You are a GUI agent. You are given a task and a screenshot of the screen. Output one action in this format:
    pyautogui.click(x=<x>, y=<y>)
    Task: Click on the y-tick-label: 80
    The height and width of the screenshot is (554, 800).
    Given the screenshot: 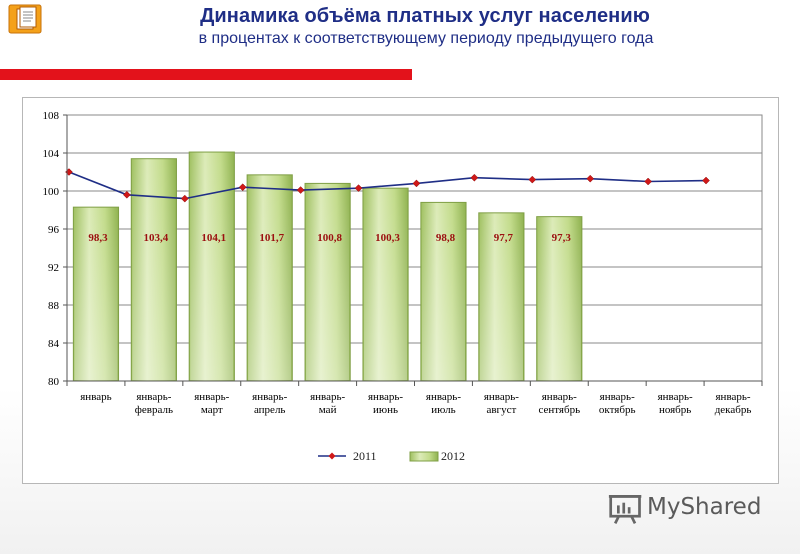 What is the action you would take?
    pyautogui.click(x=54, y=382)
    